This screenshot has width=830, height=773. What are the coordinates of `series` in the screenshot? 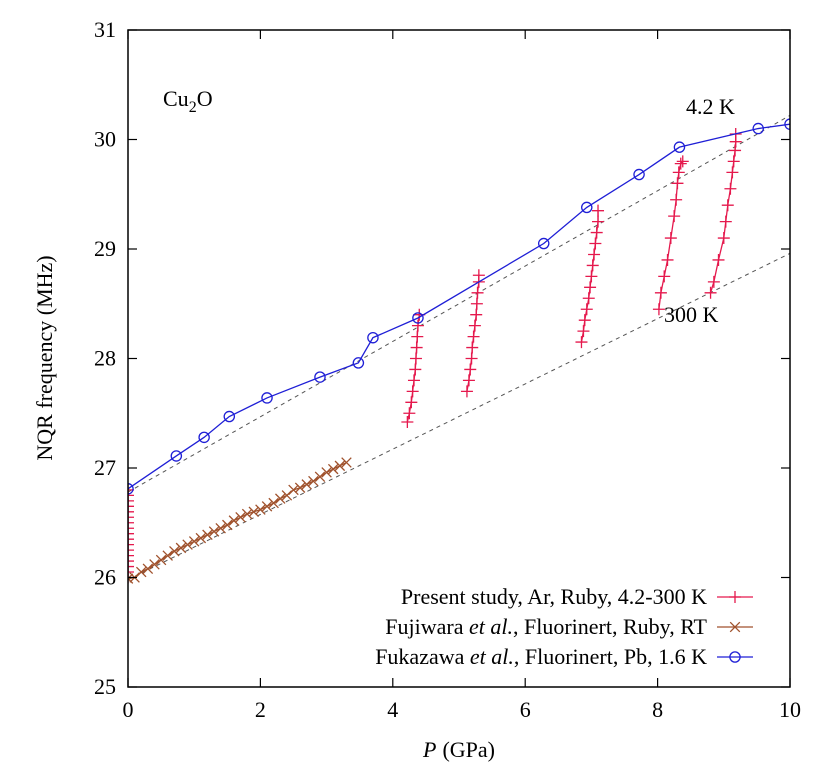 It's located at (240, 520).